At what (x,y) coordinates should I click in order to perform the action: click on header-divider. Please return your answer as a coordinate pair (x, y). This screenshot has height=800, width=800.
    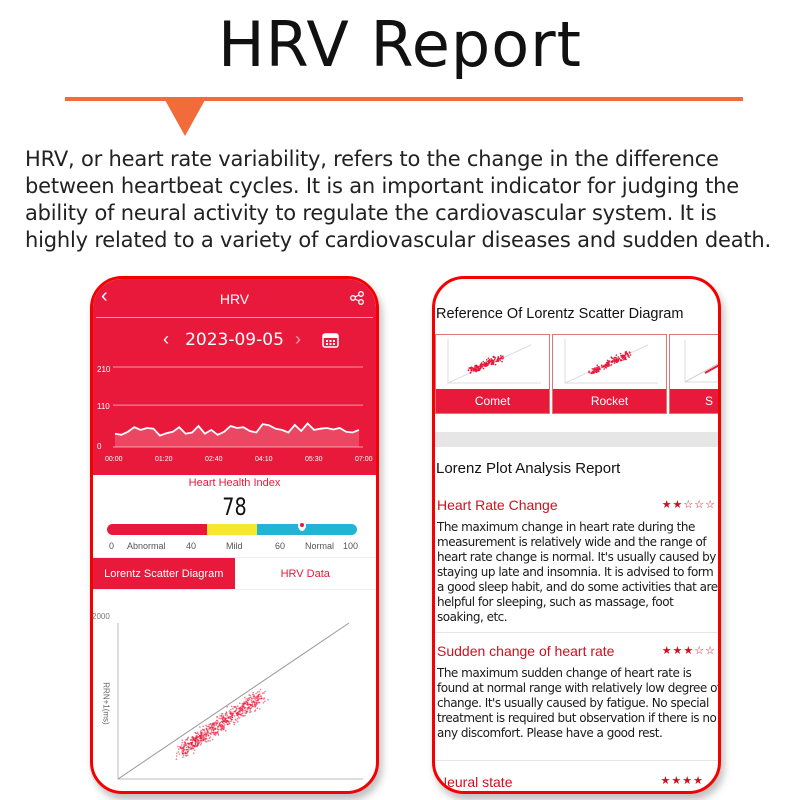
    Looking at the image, I should click on (234, 317).